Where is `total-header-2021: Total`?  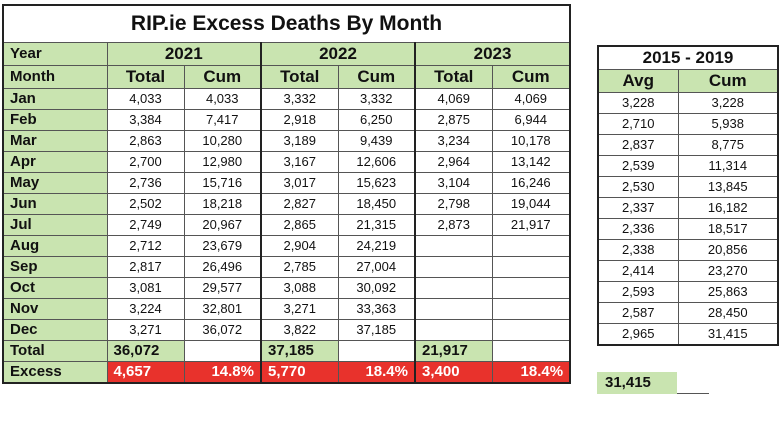 total-header-2021: Total is located at coordinates (145, 77).